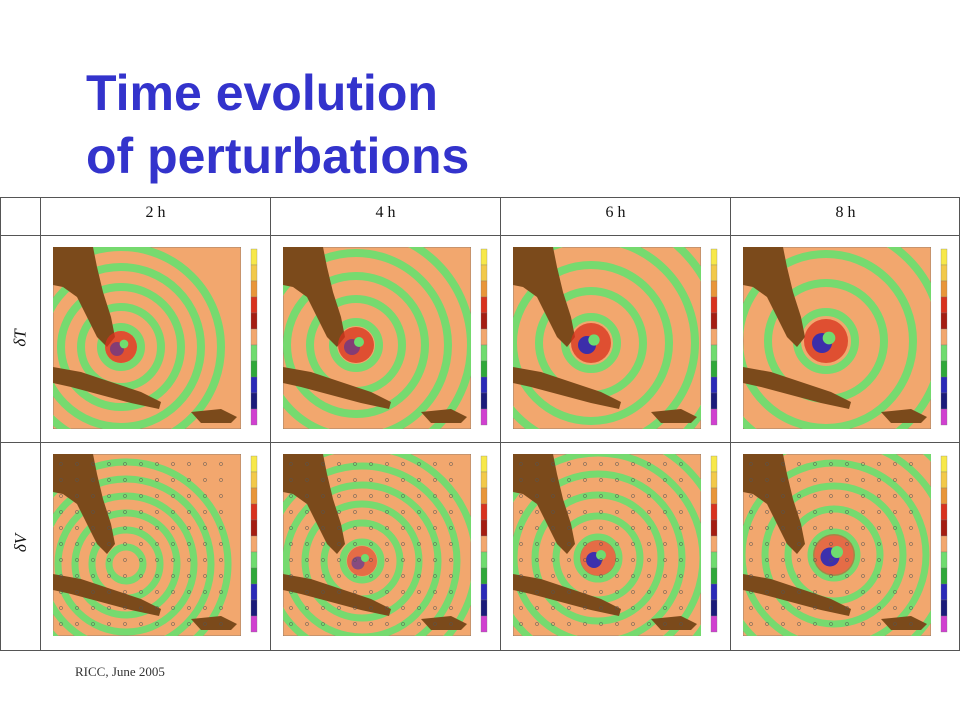 The image size is (960, 720). I want to click on wave-band, so click(121, 347).